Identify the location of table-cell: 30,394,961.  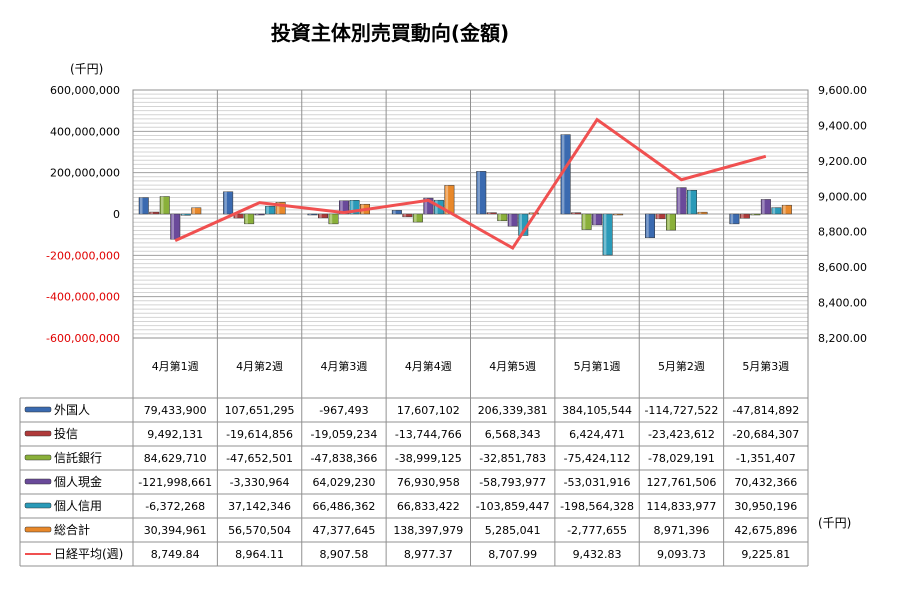
(175, 530).